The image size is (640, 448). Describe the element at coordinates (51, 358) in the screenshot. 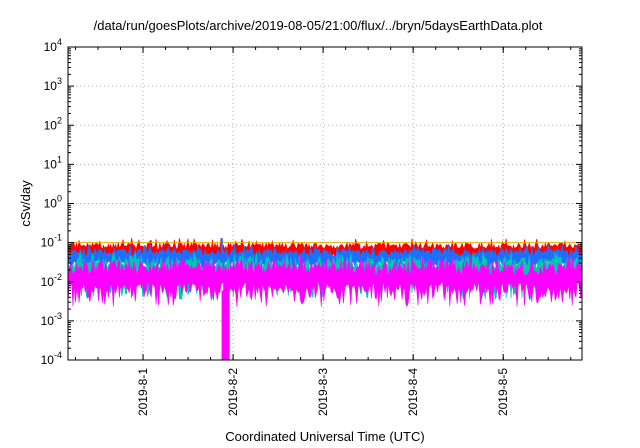

I see `y-tick-label: 10⁻⁴` at that location.